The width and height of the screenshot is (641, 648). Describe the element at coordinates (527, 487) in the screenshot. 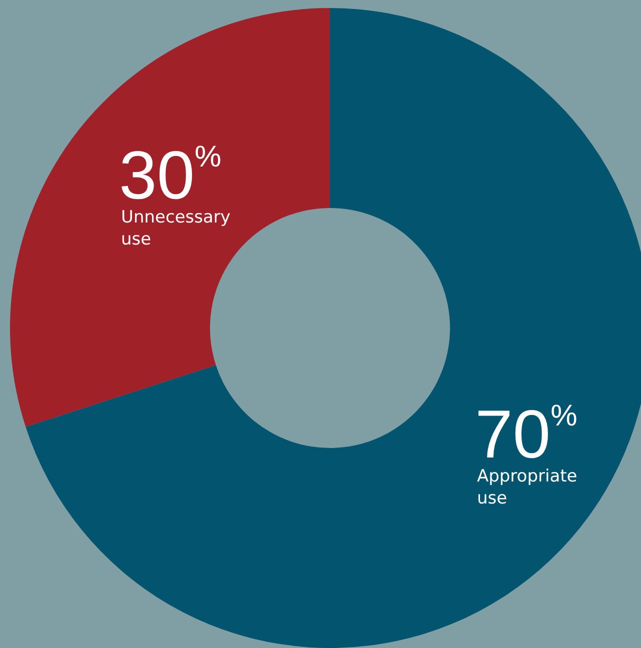

I see `slice-label: Appropriate use` at that location.